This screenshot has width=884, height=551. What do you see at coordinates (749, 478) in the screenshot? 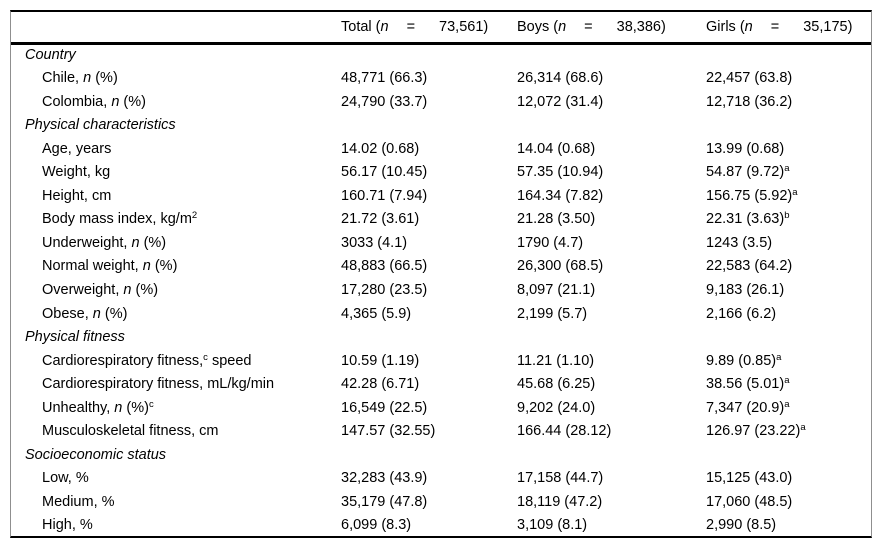
I see `text-segment: 15,125 (43.0)` at bounding box center [749, 478].